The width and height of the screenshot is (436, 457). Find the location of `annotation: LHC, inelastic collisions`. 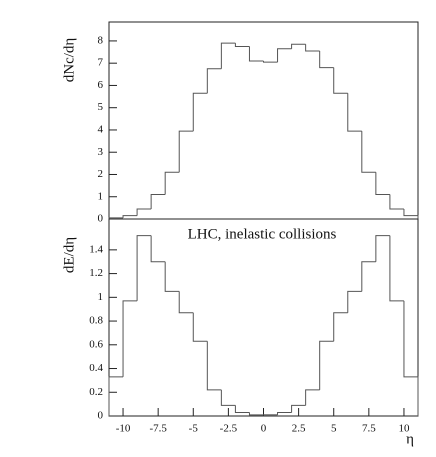

annotation: LHC, inelastic collisions is located at coordinates (262, 234).